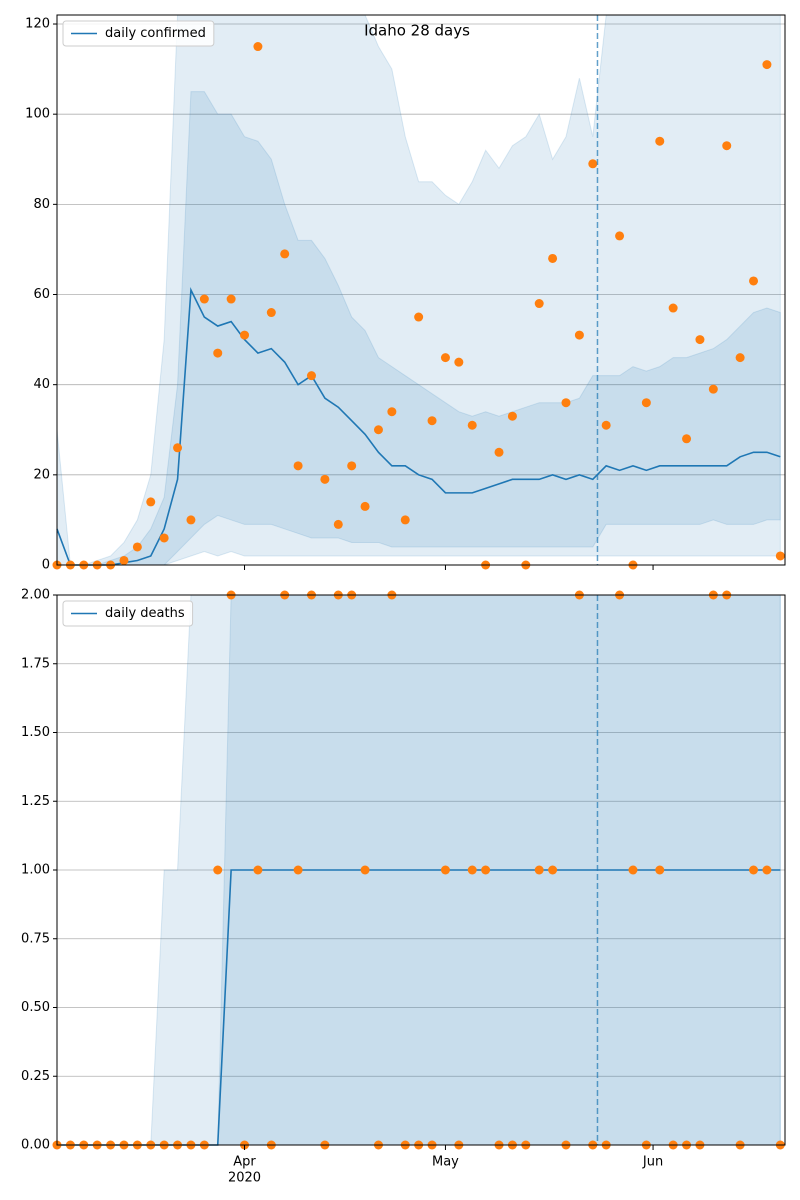 The height and width of the screenshot is (1200, 800). I want to click on x-year-label: 2020, so click(244, 1178).